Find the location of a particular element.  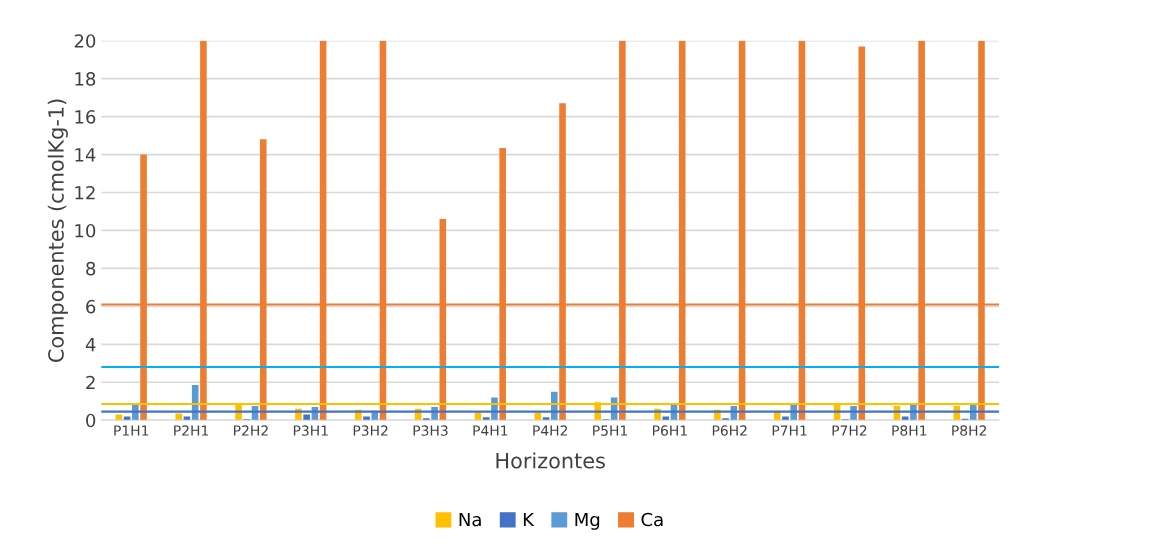

x-tick-label: P6H1 is located at coordinates (670, 430).